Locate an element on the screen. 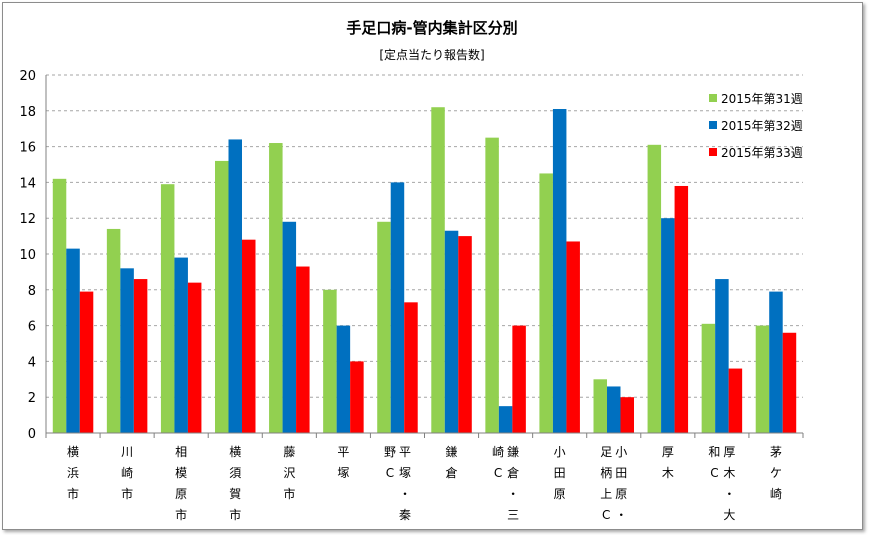 Image resolution: width=869 pixels, height=535 pixels. category-label: 小田原 is located at coordinates (560, 473).